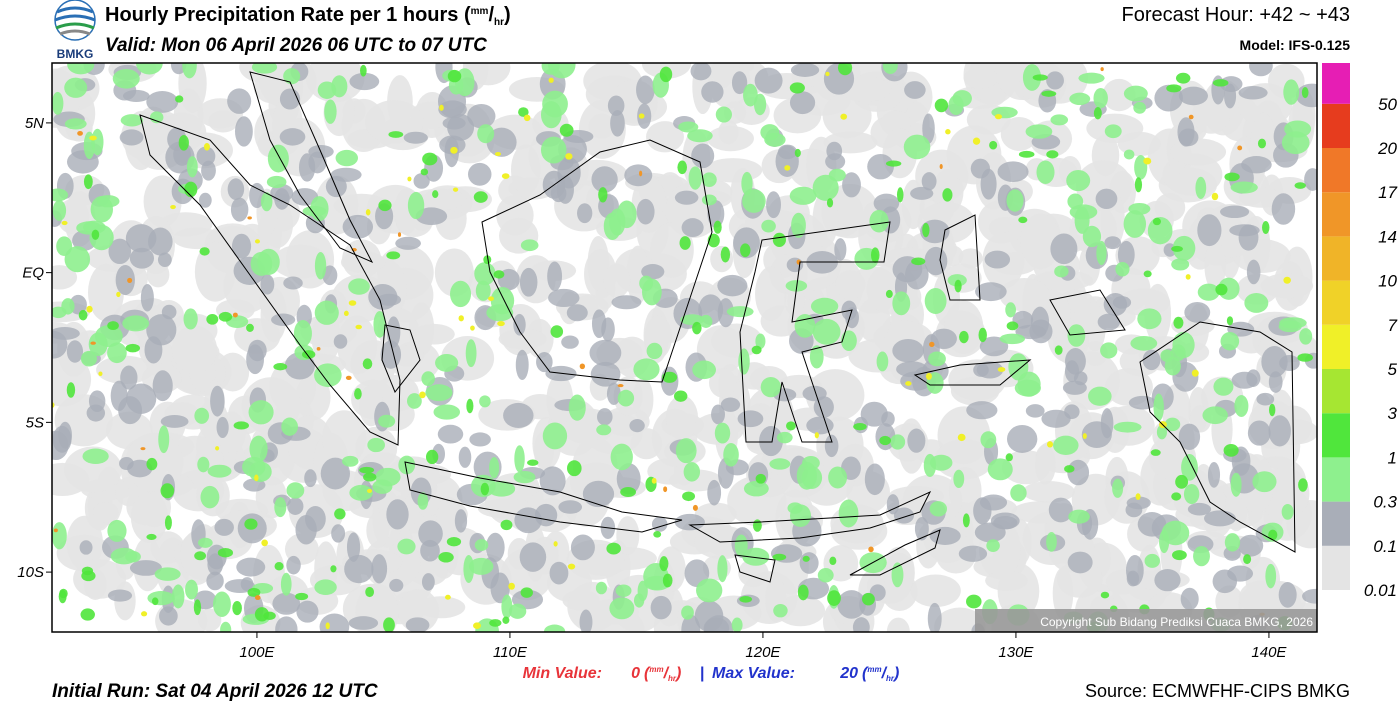 The image size is (1400, 714). I want to click on unit: ), so click(507, 15).